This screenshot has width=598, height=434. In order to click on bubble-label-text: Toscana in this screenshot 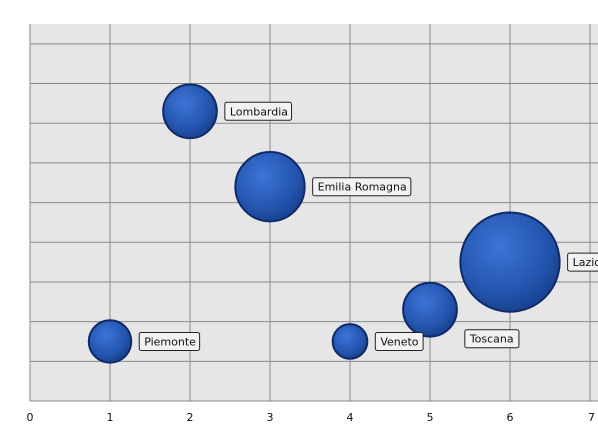, I will do `click(491, 339)`.